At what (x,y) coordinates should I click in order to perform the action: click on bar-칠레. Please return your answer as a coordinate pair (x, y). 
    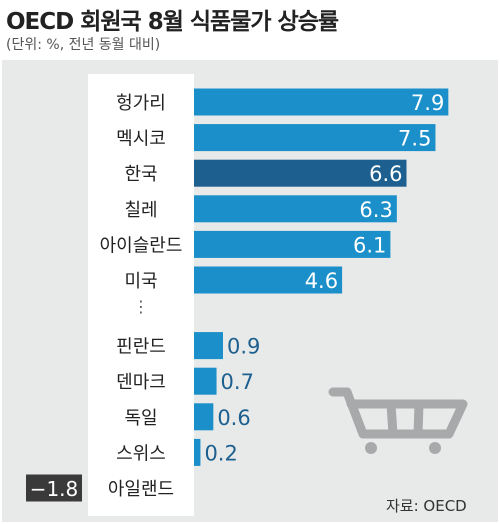
    Looking at the image, I should click on (295, 209).